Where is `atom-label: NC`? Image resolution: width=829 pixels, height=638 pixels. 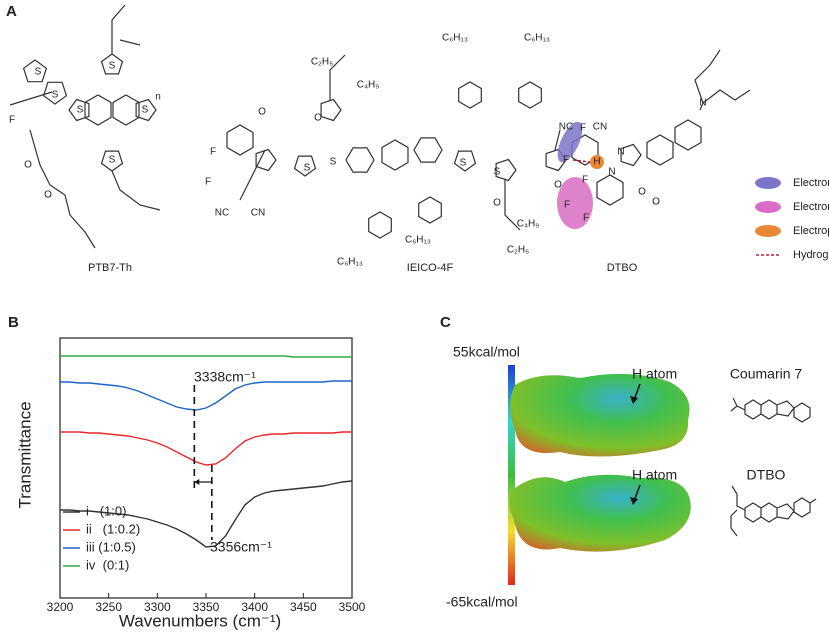
atom-label: NC is located at coordinates (222, 213).